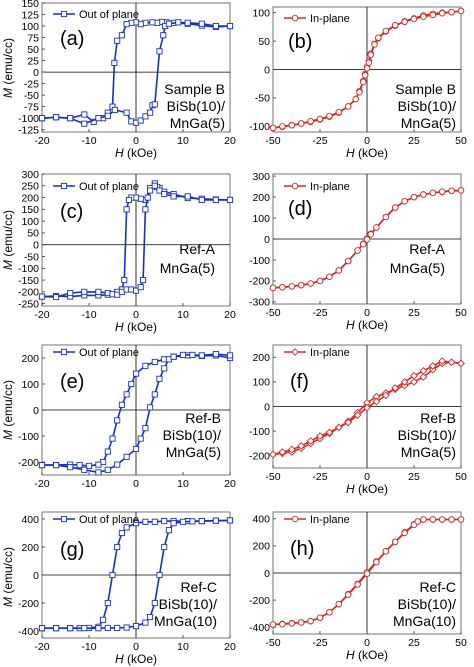 The height and width of the screenshot is (667, 474). What do you see at coordinates (317, 520) in the screenshot?
I see `legend: In-plane` at bounding box center [317, 520].